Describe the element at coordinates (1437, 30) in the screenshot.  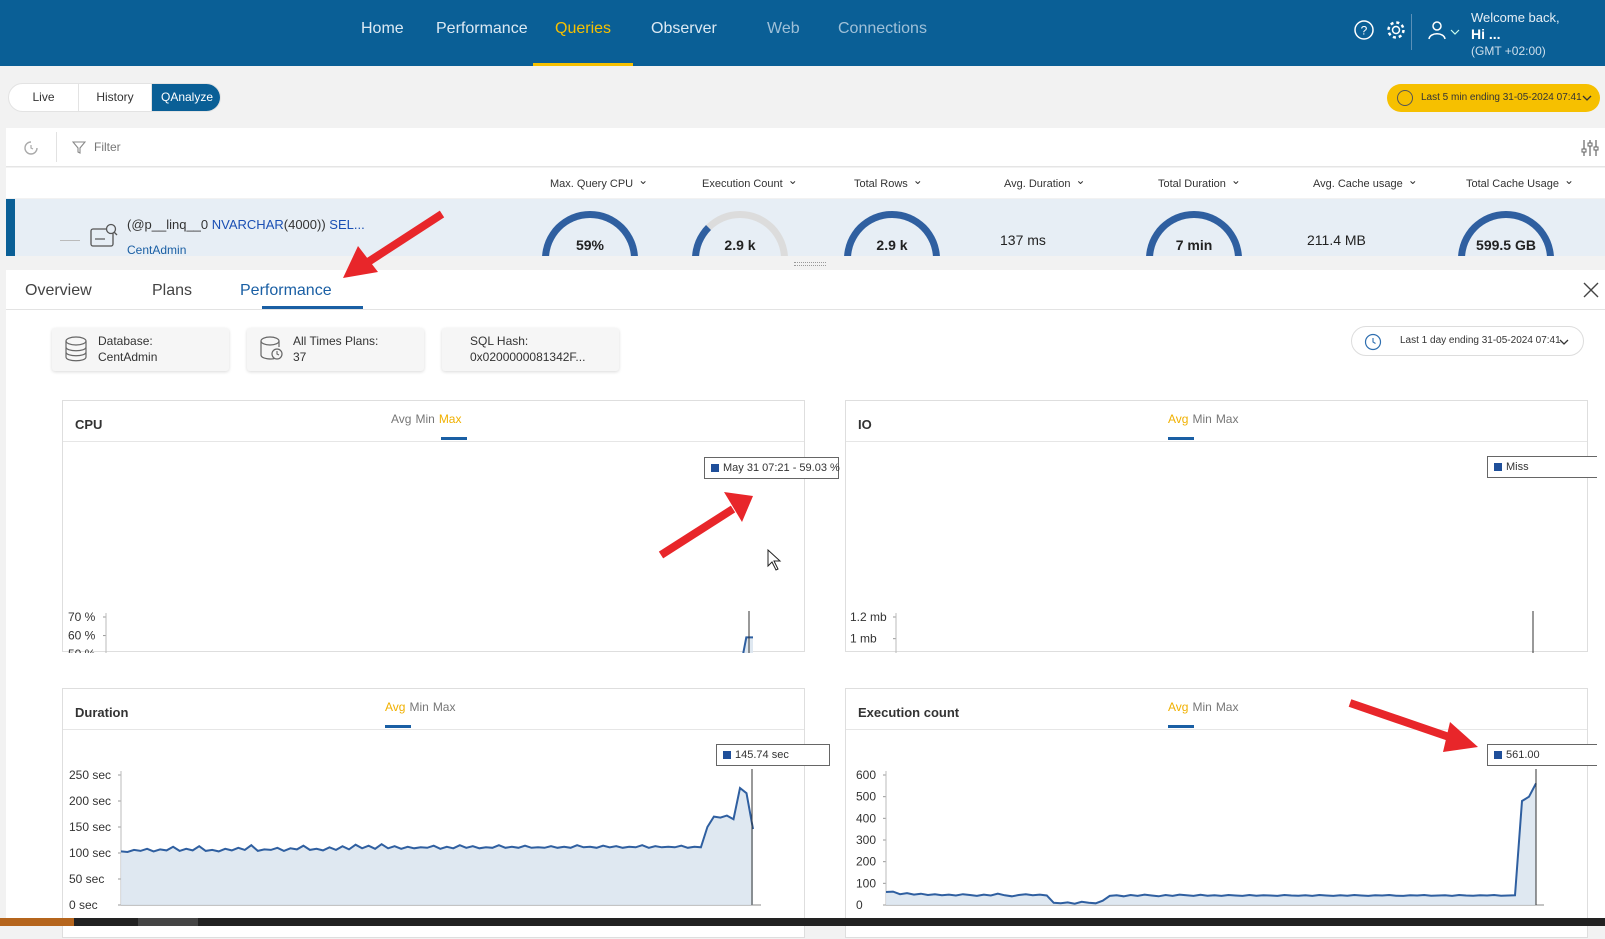
I see `user-icon` at that location.